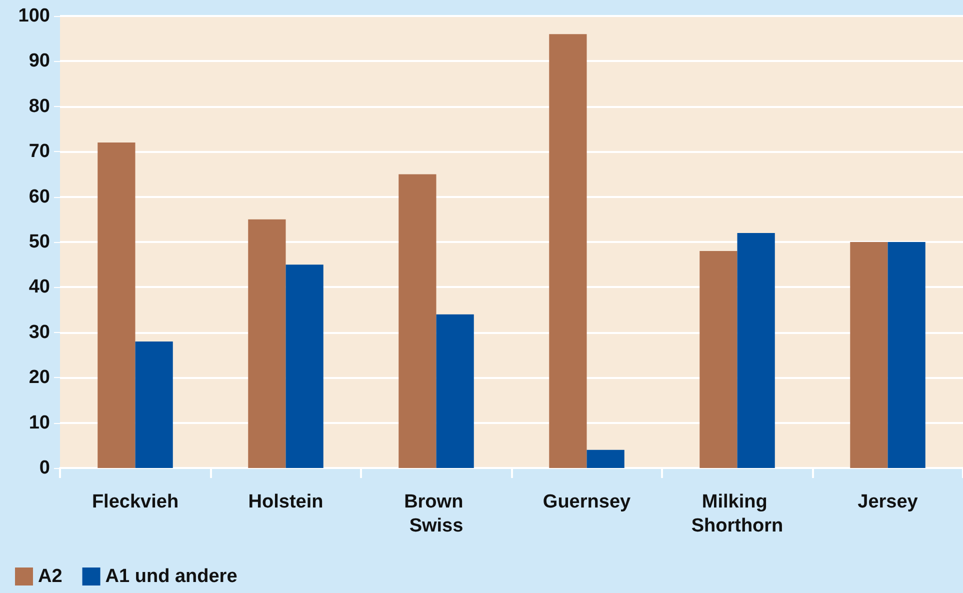  What do you see at coordinates (39, 106) in the screenshot?
I see `y-tick-label: 80` at bounding box center [39, 106].